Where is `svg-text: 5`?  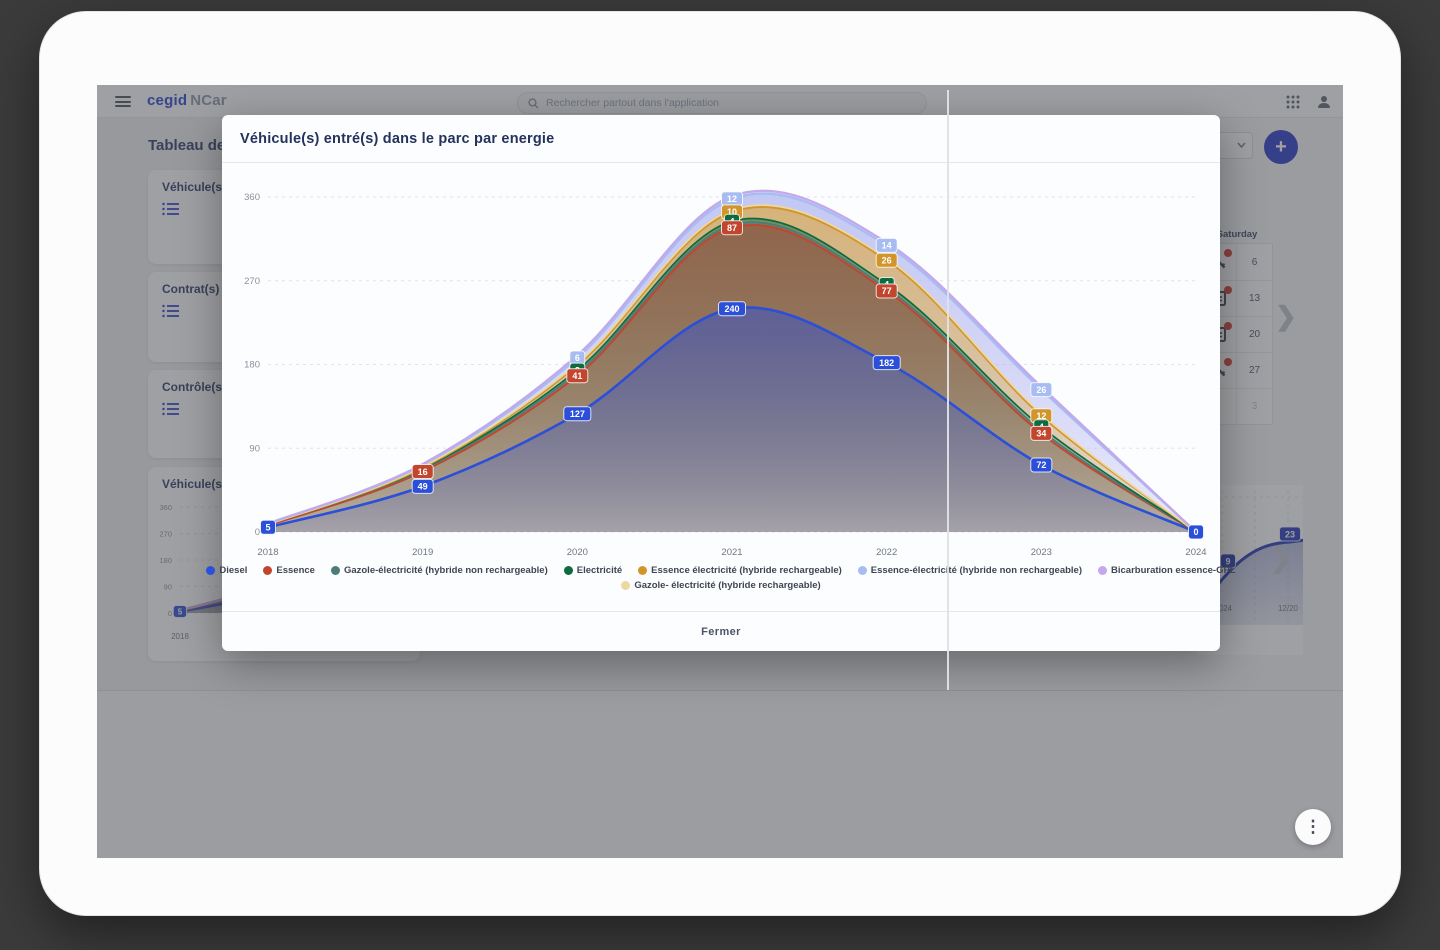 svg-text: 5 is located at coordinates (267, 528).